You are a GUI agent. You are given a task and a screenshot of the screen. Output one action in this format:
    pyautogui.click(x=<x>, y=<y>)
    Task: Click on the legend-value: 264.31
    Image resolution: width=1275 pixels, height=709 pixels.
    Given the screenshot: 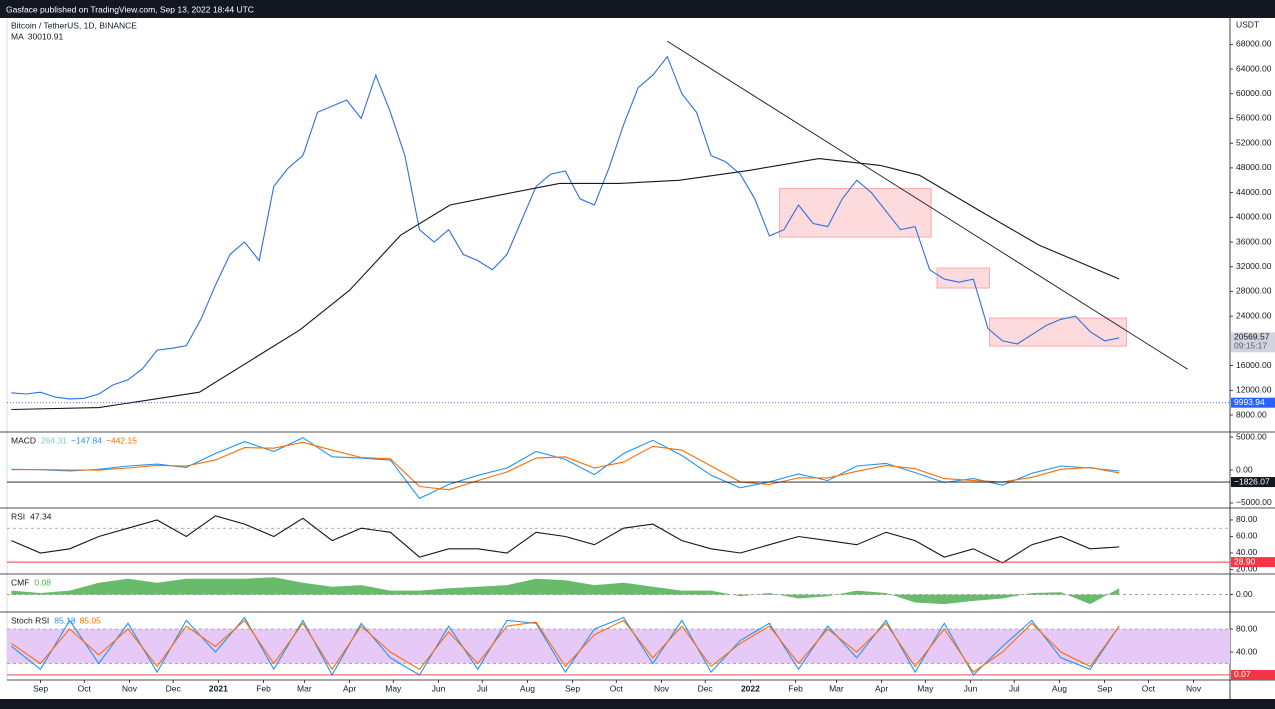 What is the action you would take?
    pyautogui.click(x=54, y=440)
    